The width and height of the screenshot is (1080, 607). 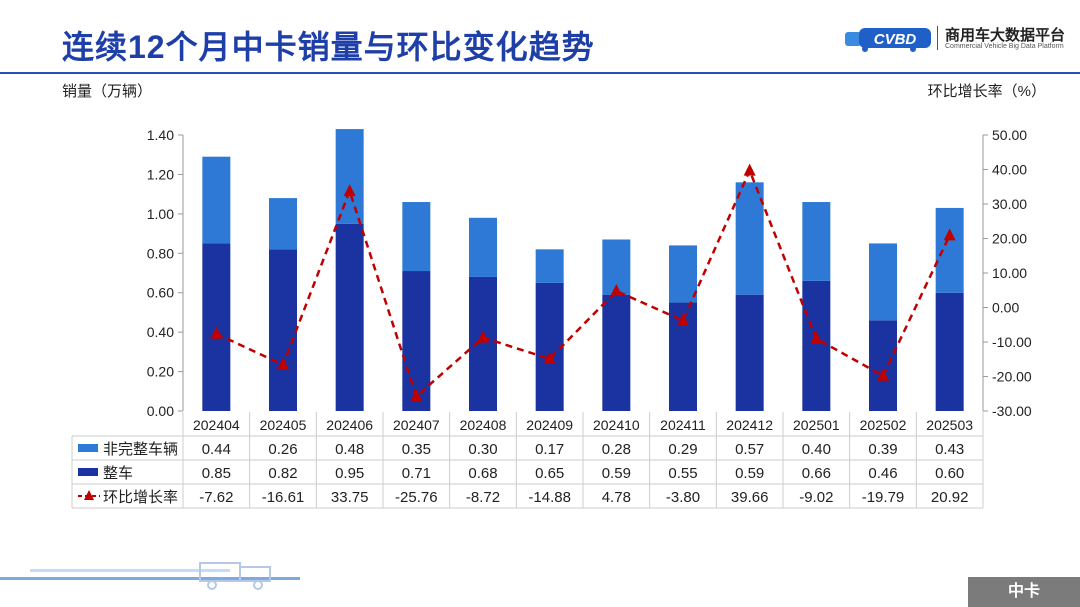 What do you see at coordinates (1005, 35) in the screenshot?
I see `logo-text: 商用车大数据平台` at bounding box center [1005, 35].